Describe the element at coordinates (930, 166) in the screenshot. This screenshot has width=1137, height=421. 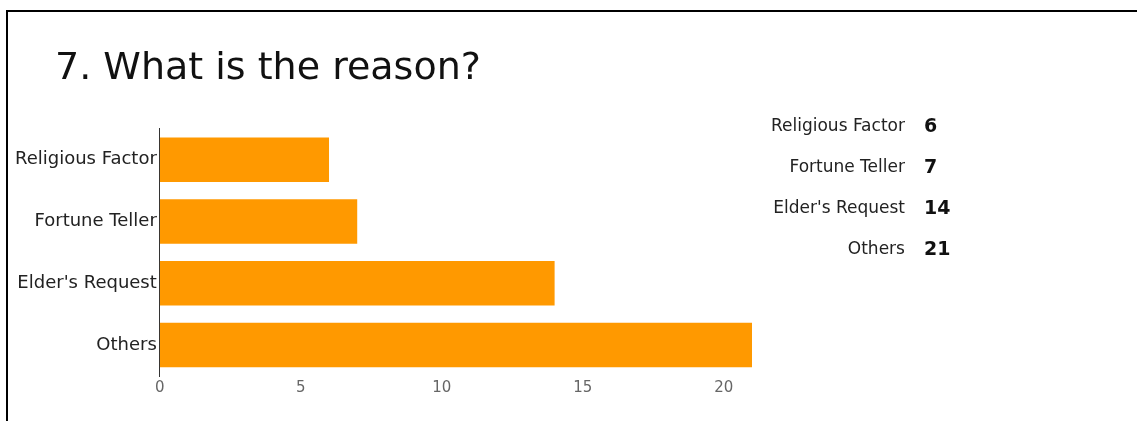
I see `text: 7` at that location.